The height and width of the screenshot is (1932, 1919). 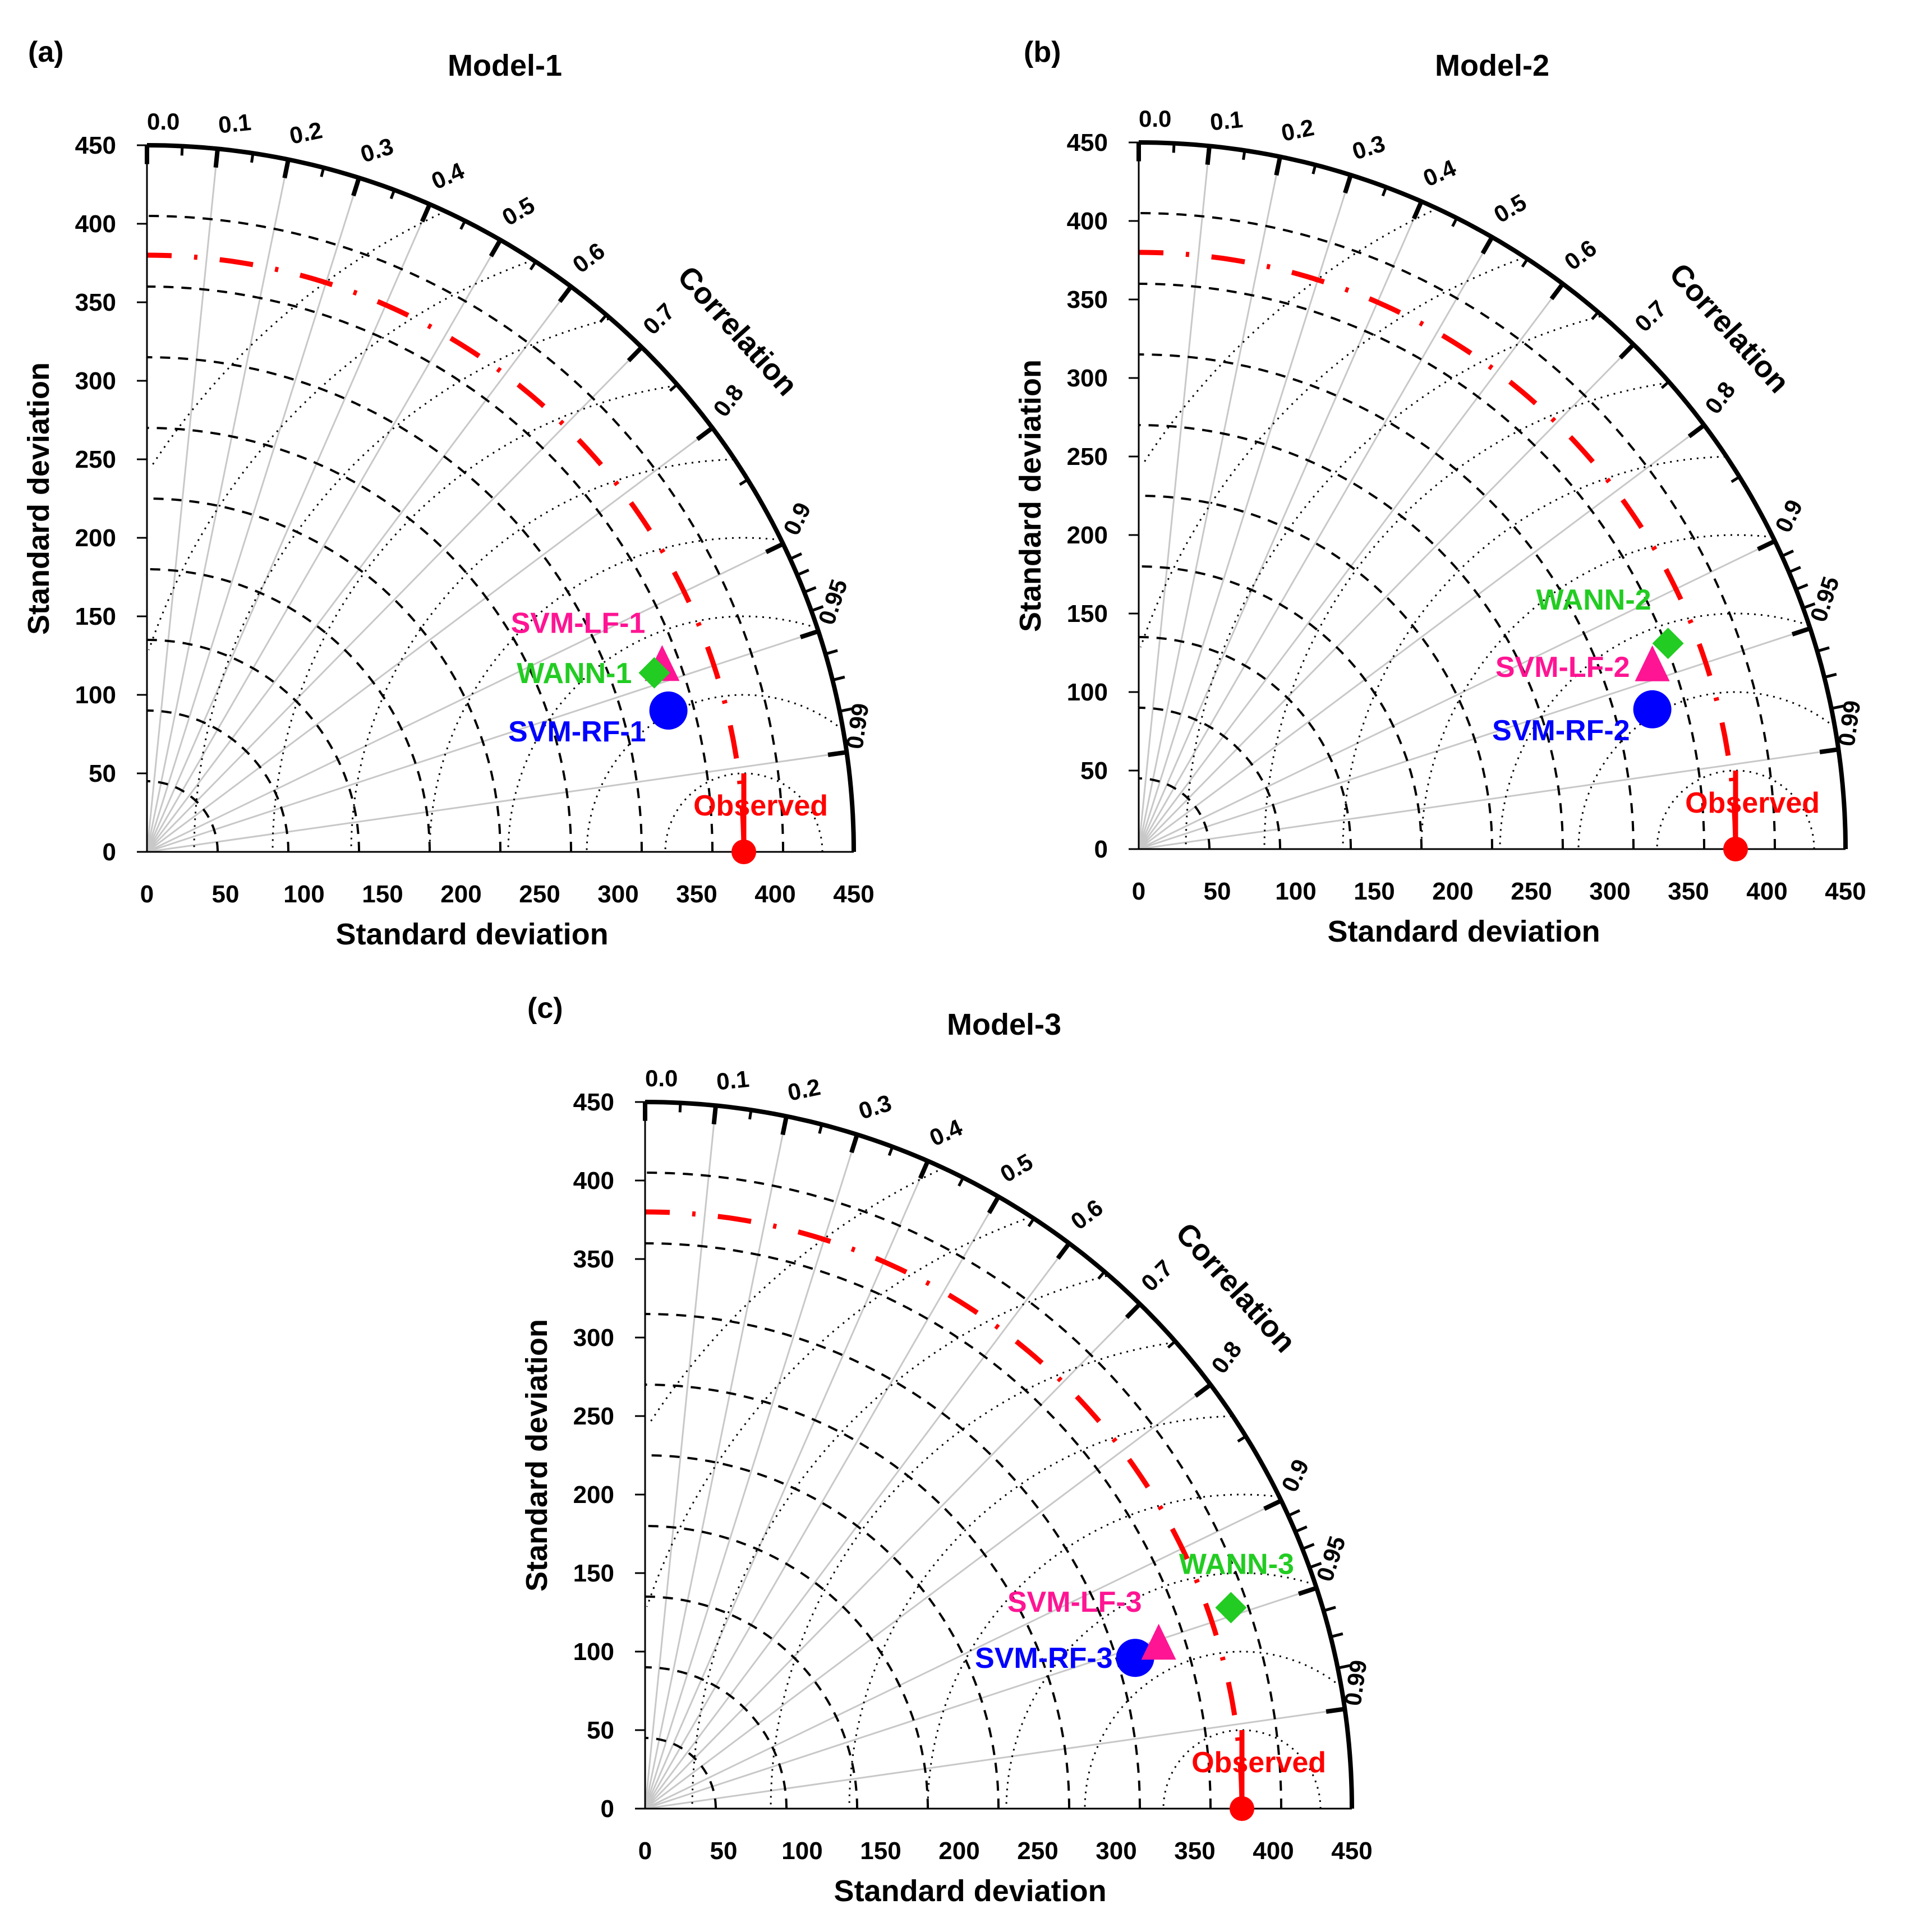 I want to click on panel-tag: (b), so click(x=1042, y=52).